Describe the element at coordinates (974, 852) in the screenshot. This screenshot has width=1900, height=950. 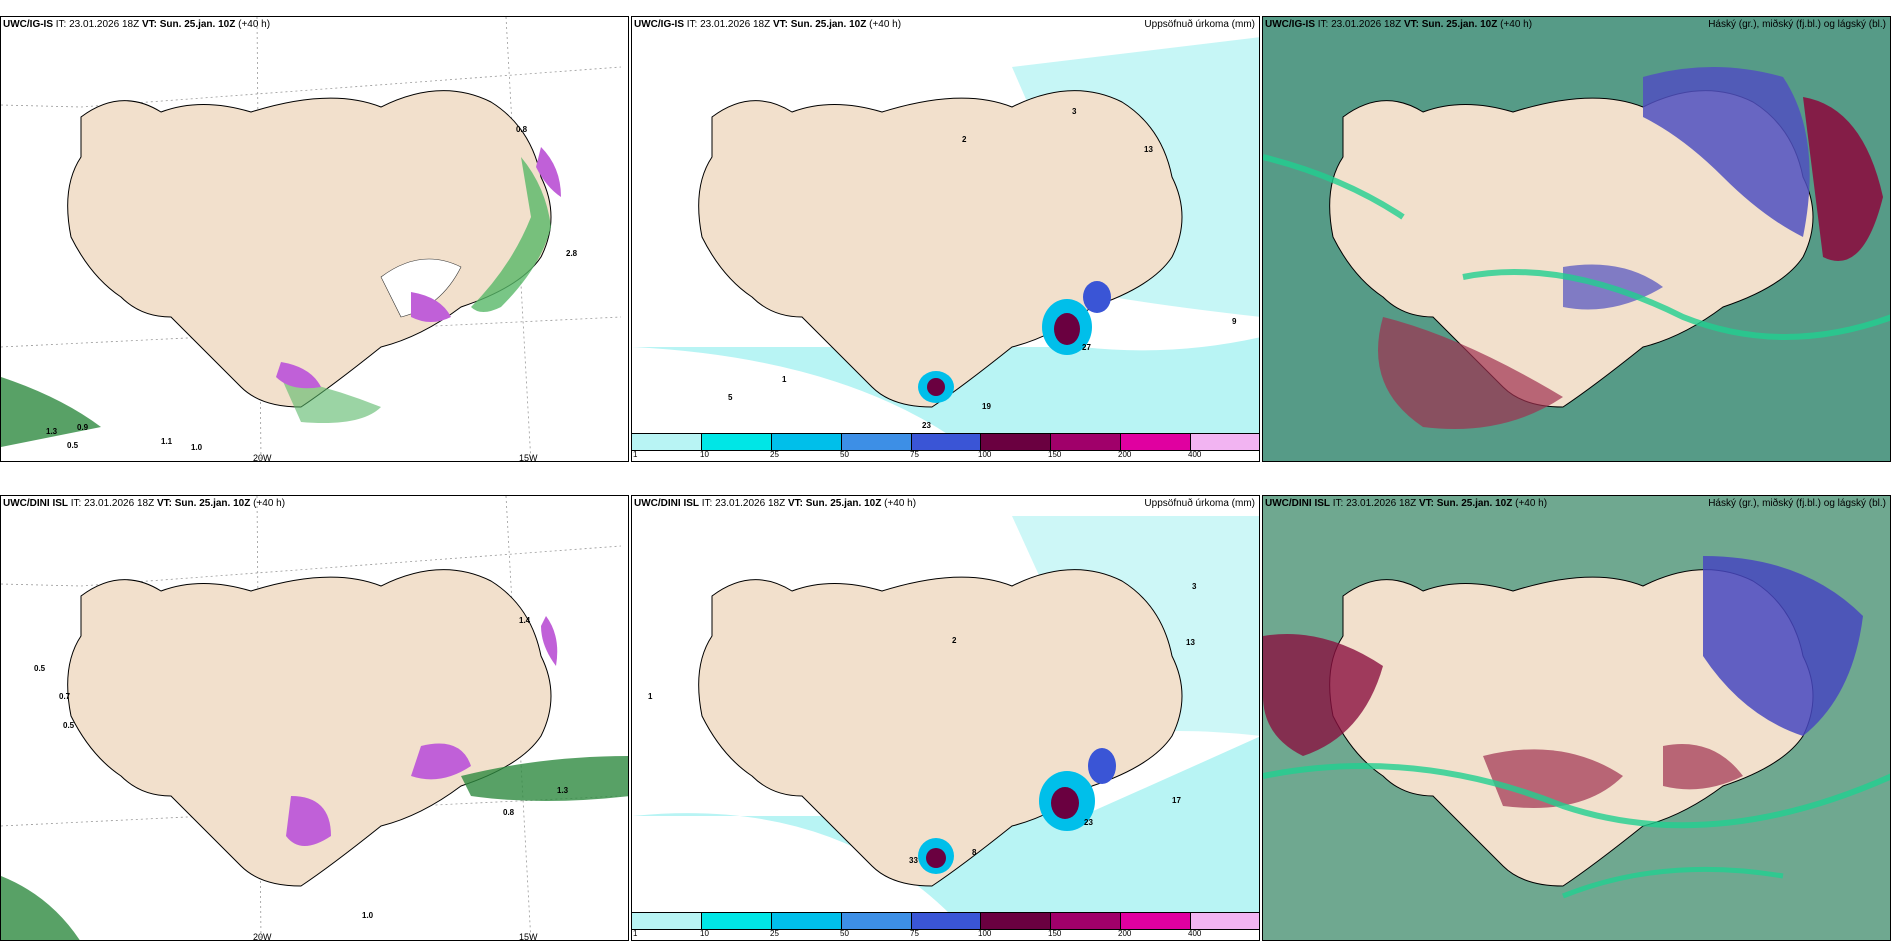
I see `precip-value: 8` at that location.